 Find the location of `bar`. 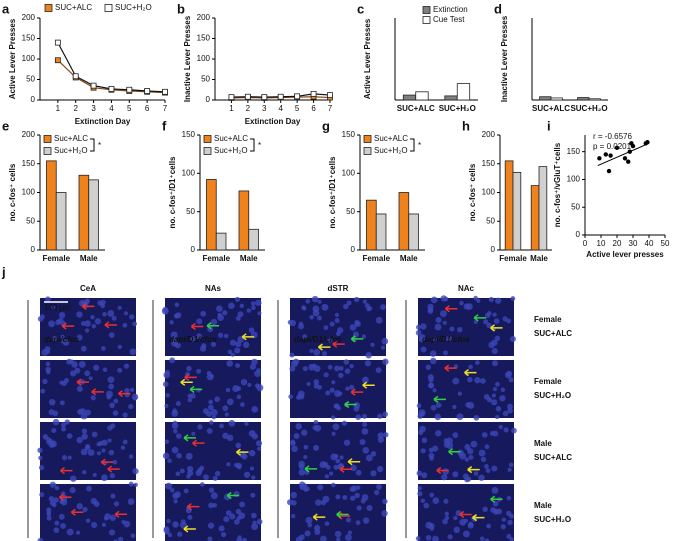

bar is located at coordinates (381, 232).